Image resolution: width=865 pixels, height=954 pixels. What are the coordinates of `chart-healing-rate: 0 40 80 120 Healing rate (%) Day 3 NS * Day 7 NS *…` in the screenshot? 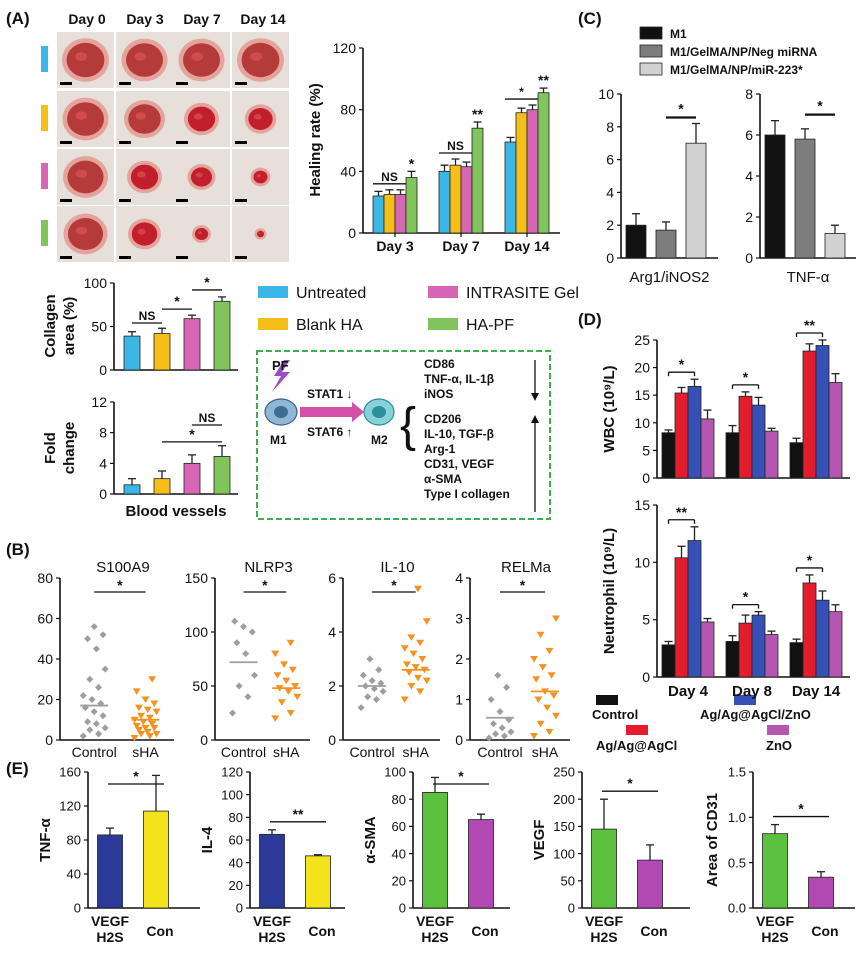 It's located at (433, 147).